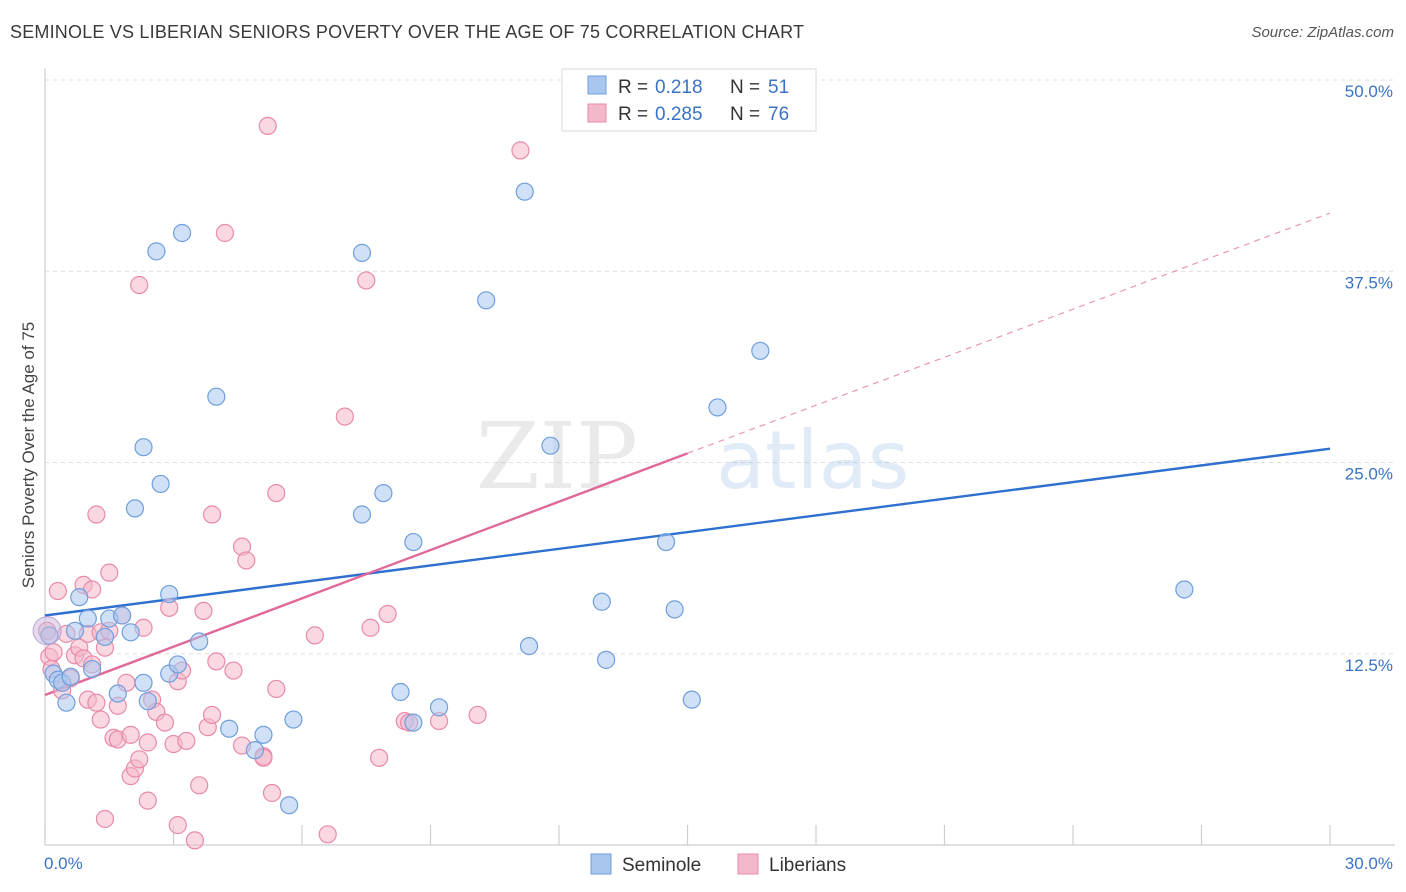  I want to click on trendline-extension-liberians, so click(1009, 333).